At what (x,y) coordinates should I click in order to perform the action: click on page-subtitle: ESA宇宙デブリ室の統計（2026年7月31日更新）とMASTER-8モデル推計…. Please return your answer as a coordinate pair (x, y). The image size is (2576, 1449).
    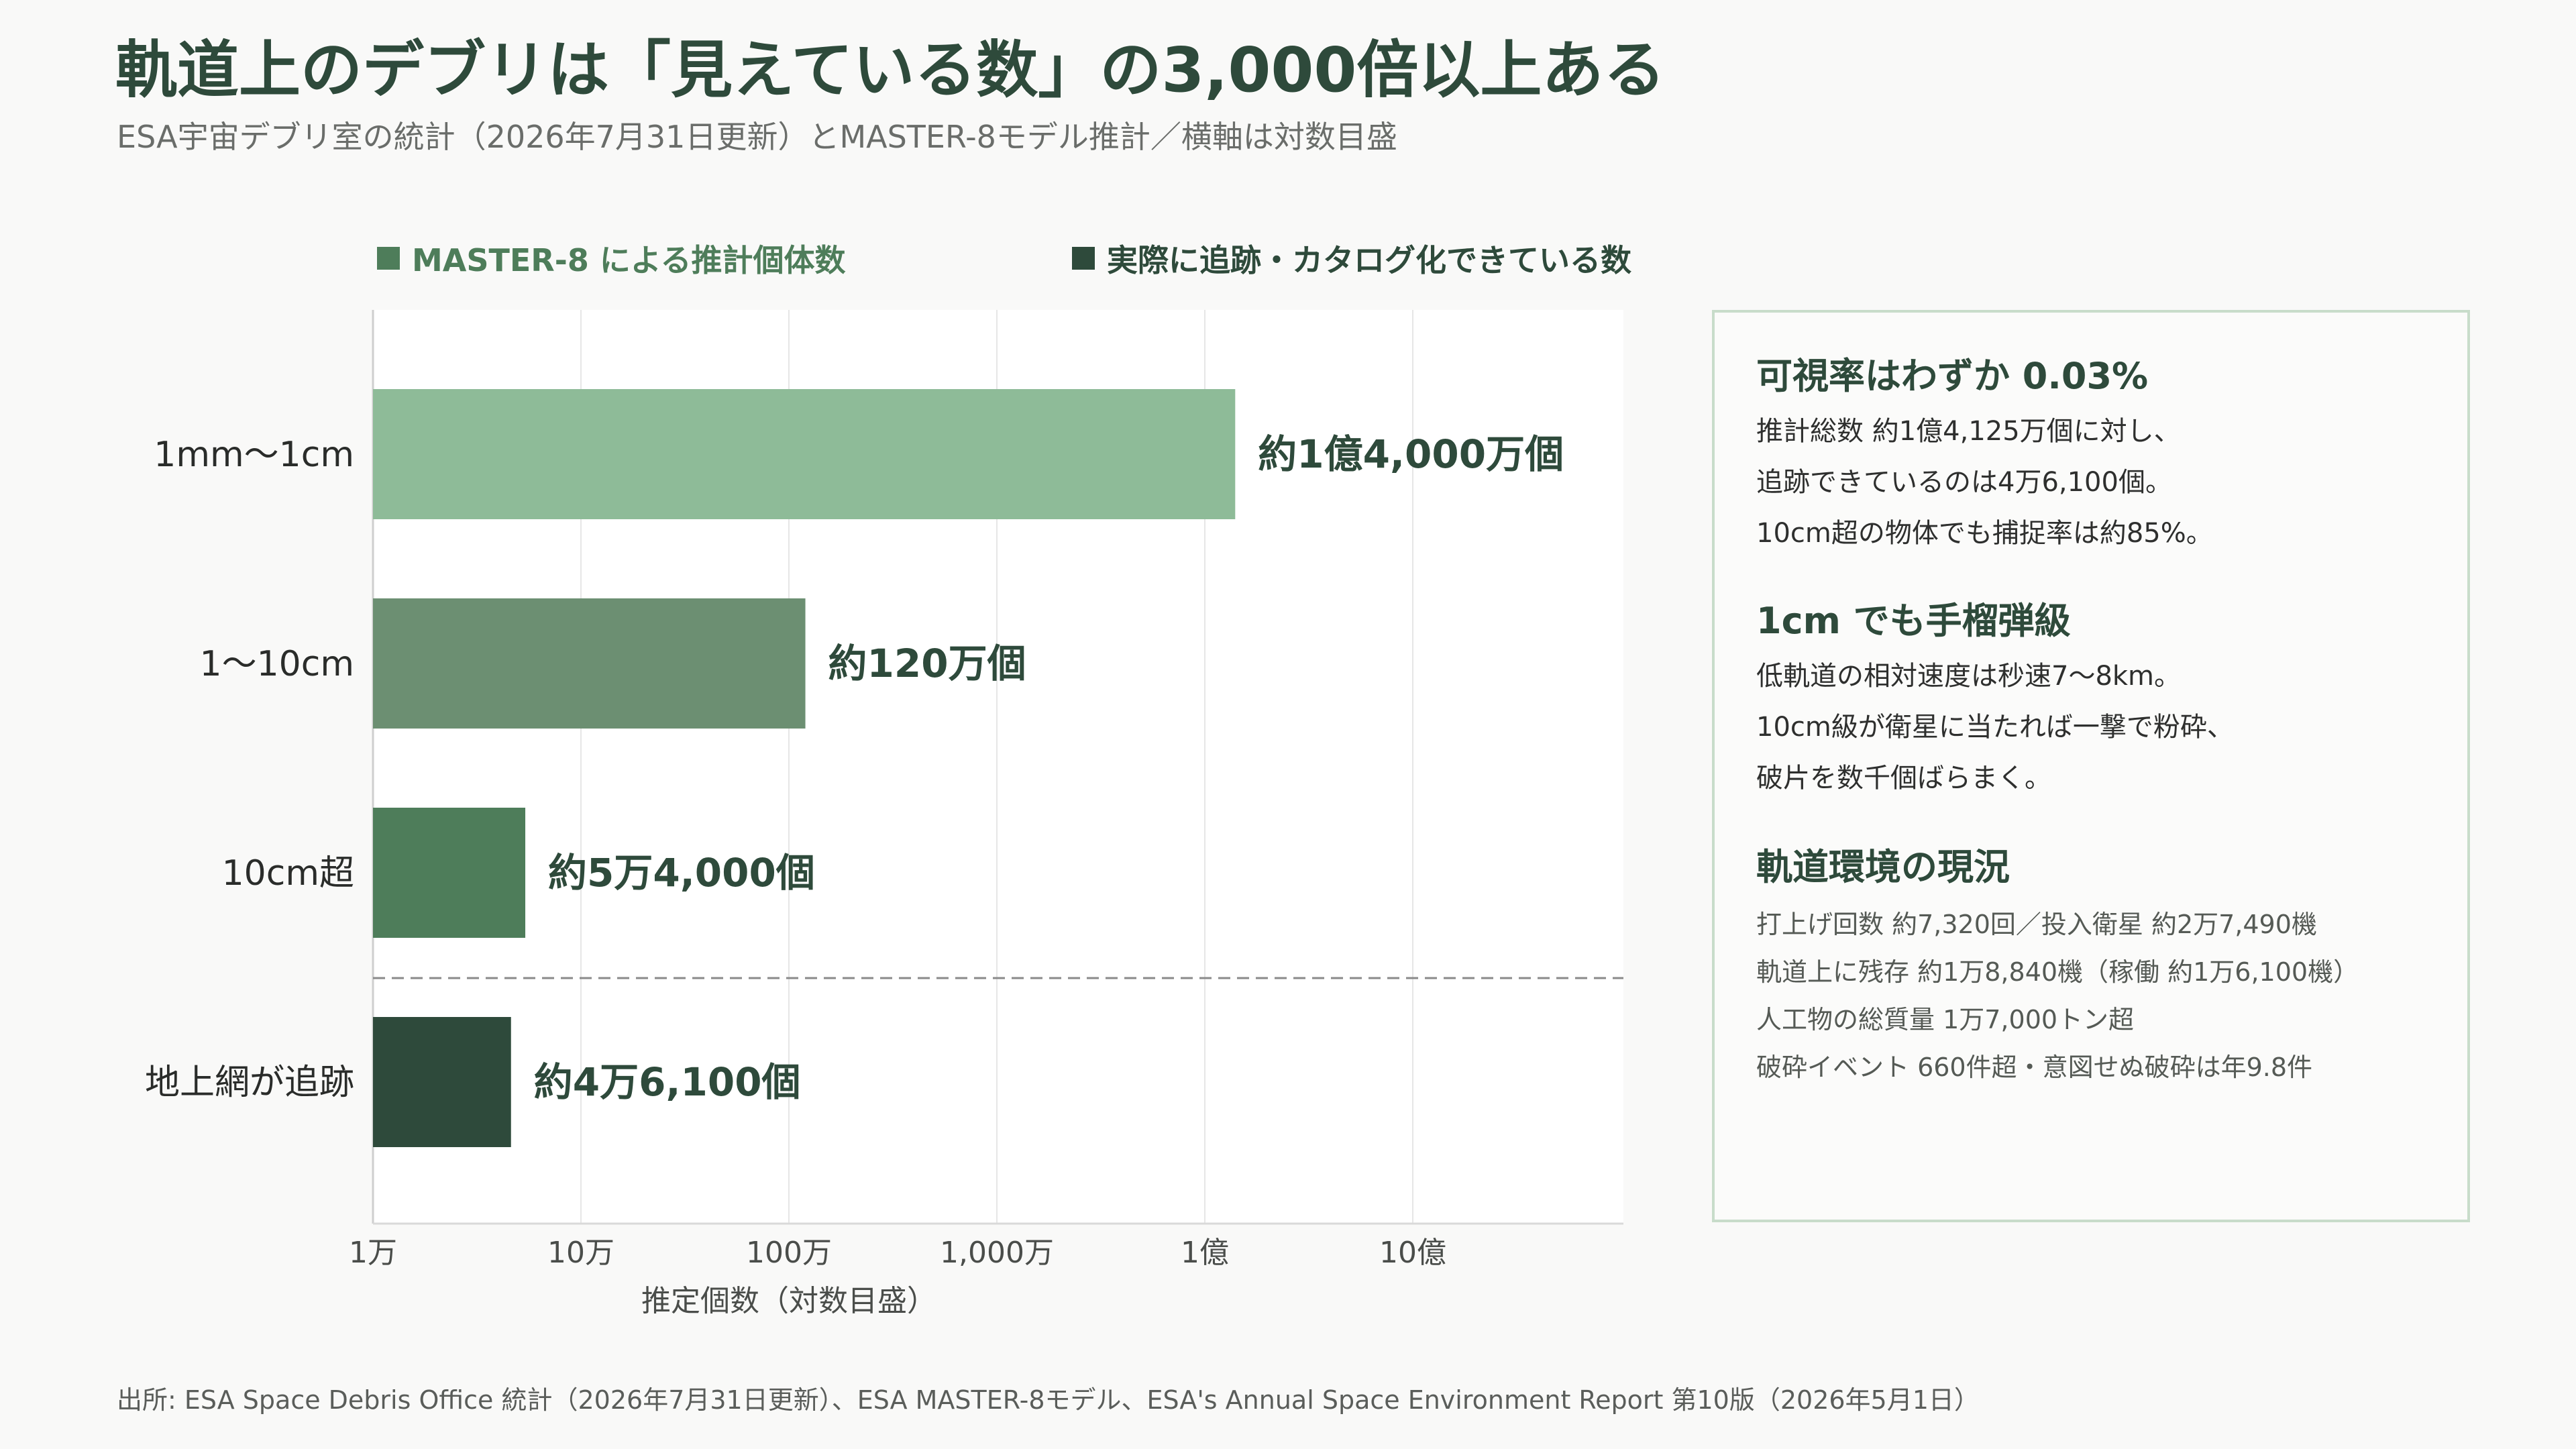
    Looking at the image, I should click on (757, 137).